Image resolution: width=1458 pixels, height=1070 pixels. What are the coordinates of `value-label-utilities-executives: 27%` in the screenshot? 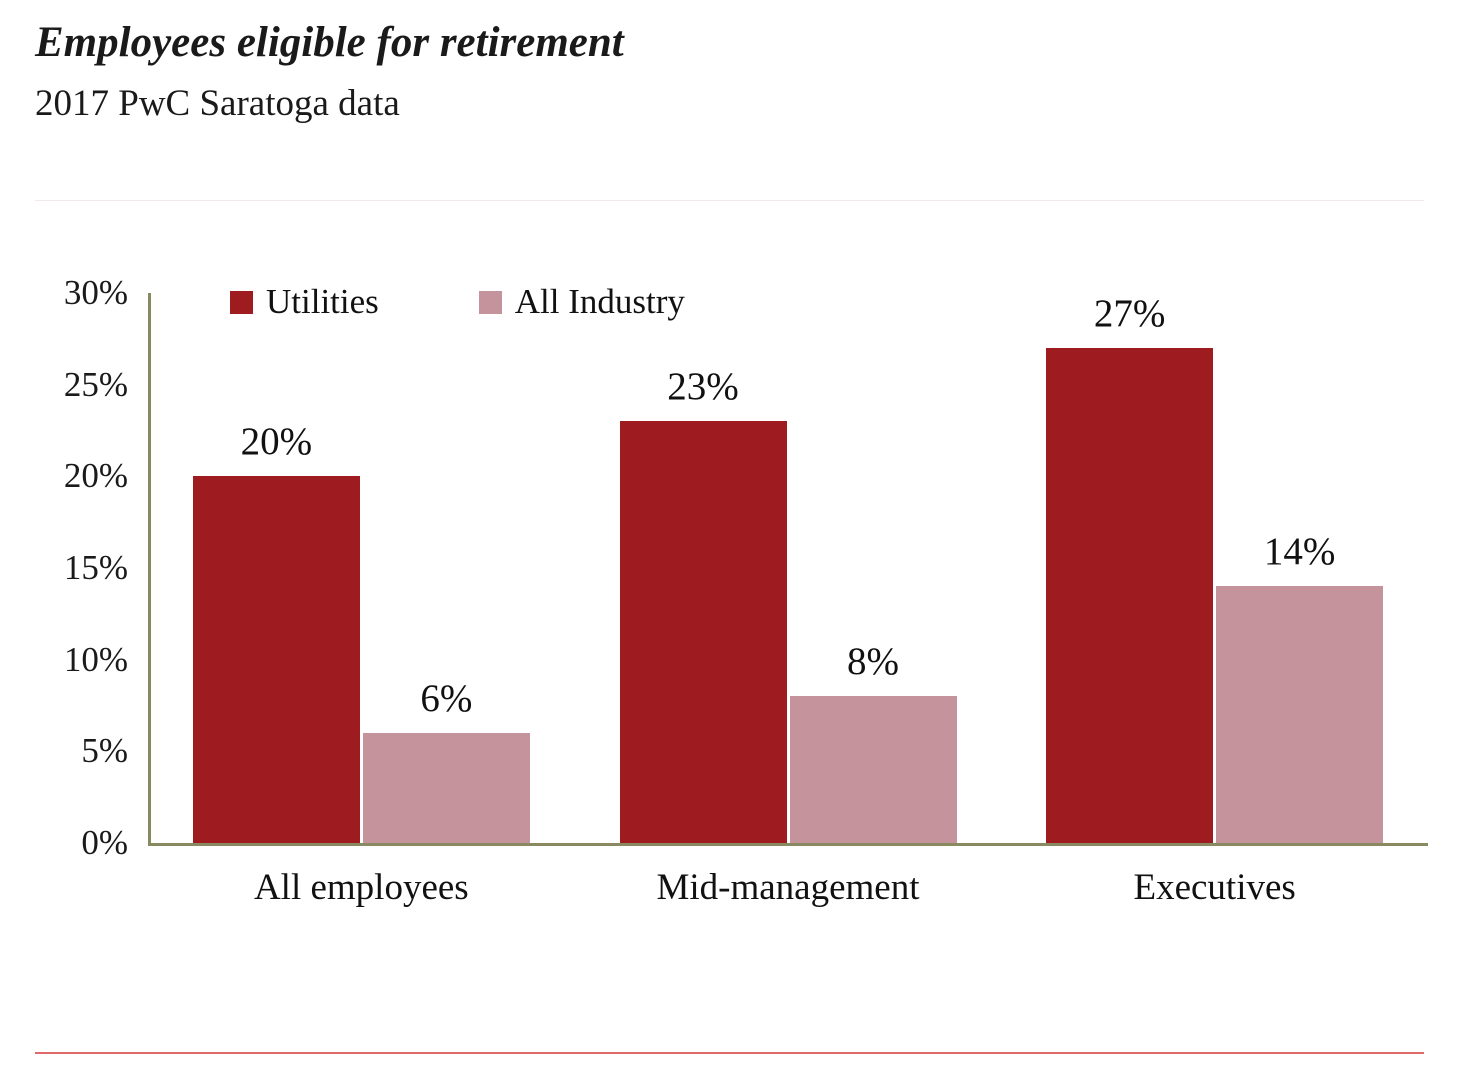 It's located at (1129, 313).